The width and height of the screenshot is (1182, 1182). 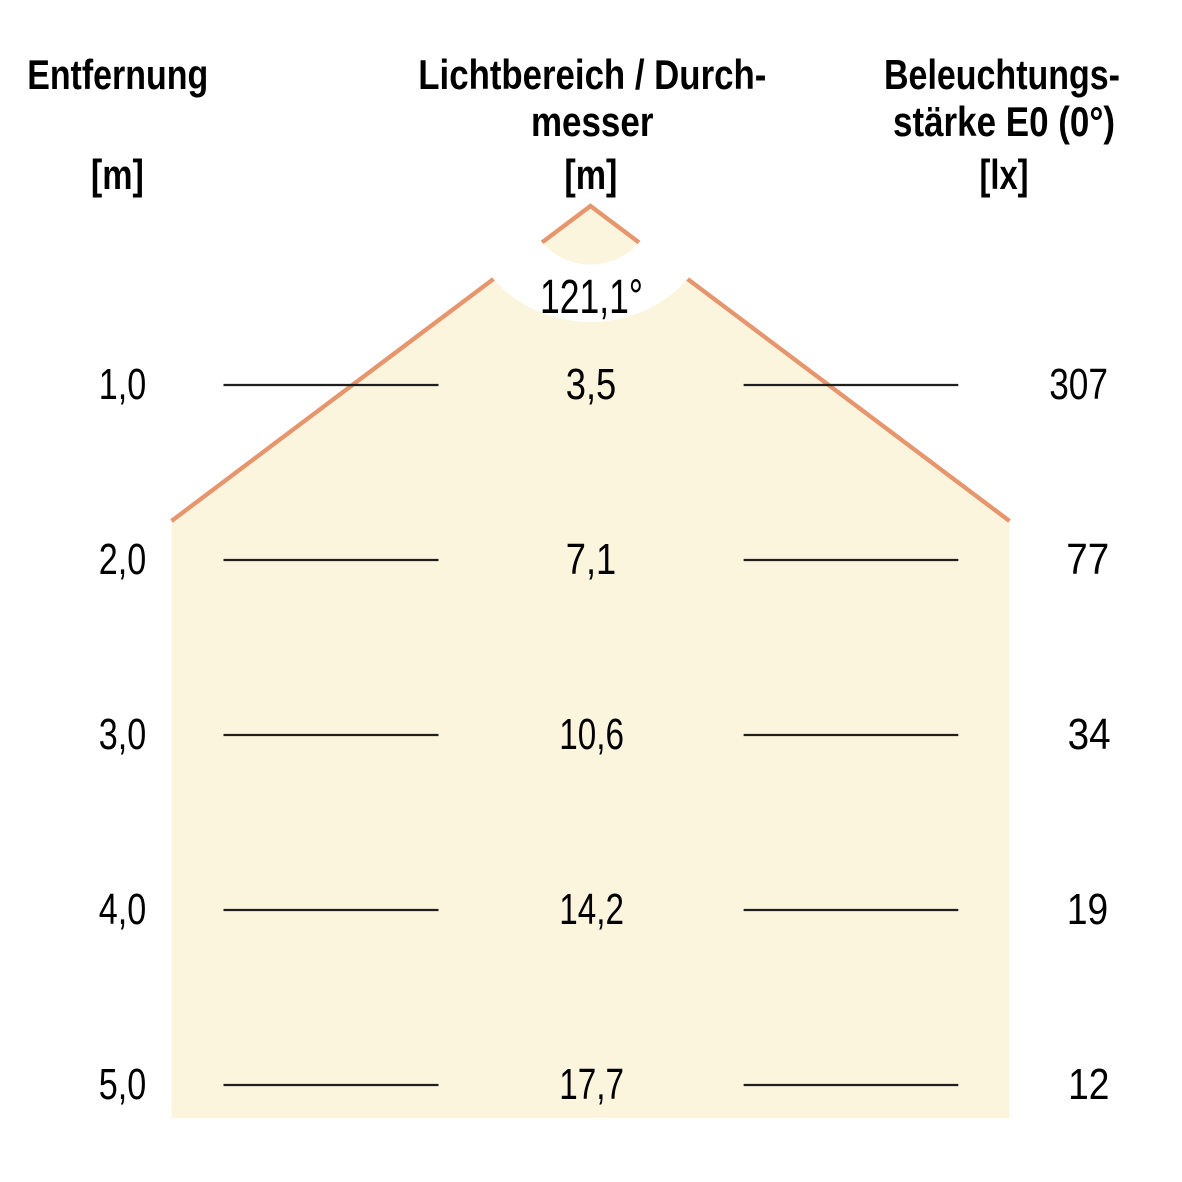 What do you see at coordinates (117, 74) in the screenshot?
I see `svg-text: Entfernung` at bounding box center [117, 74].